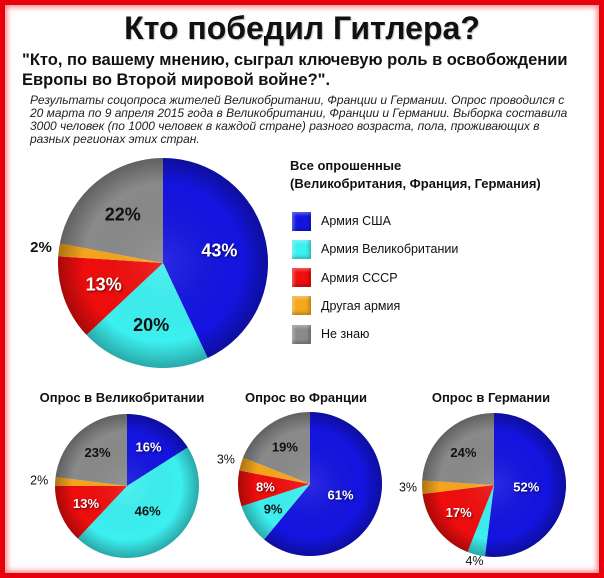 The image size is (604, 578). Describe the element at coordinates (526, 487) in the screenshot. I see `germany-label-usa: 52%` at that location.